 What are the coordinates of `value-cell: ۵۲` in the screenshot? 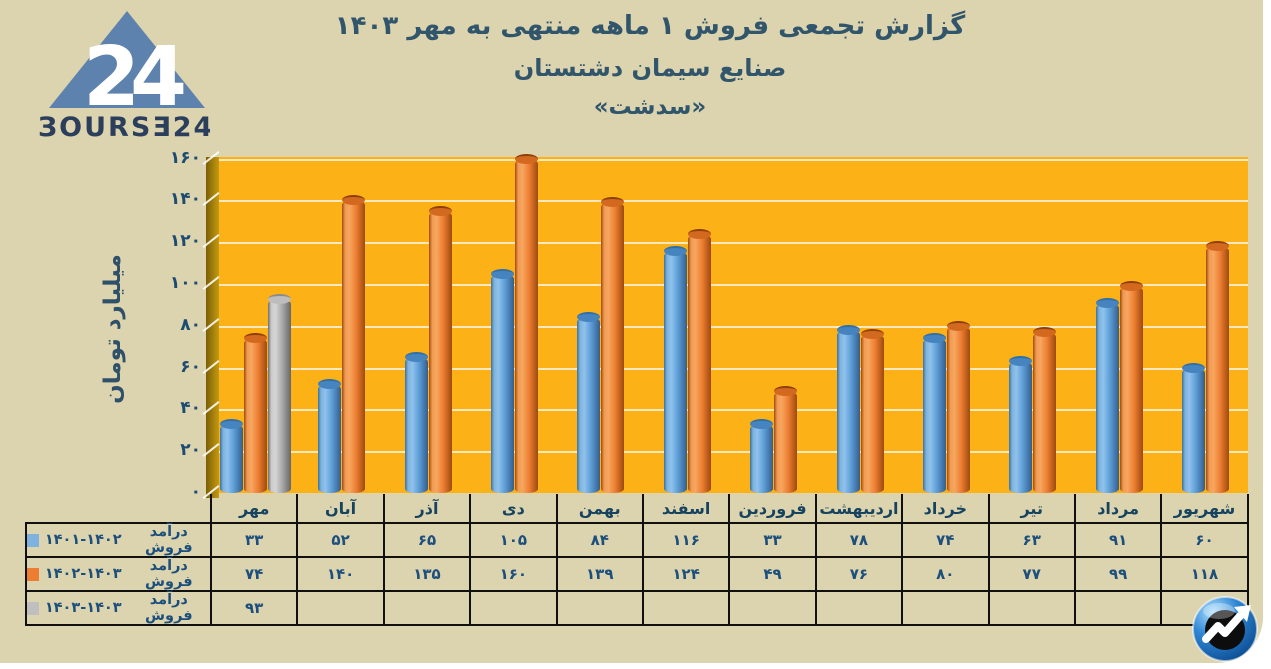 It's located at (340, 540).